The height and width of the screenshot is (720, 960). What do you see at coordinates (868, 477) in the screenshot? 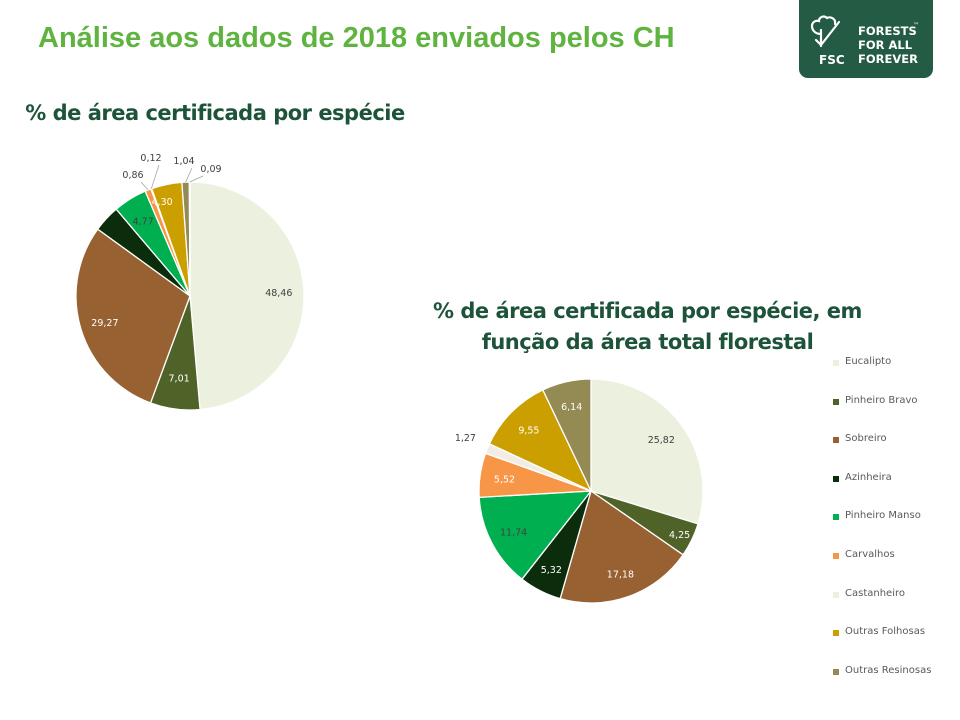
I see `legend-label: Azinheira` at bounding box center [868, 477].